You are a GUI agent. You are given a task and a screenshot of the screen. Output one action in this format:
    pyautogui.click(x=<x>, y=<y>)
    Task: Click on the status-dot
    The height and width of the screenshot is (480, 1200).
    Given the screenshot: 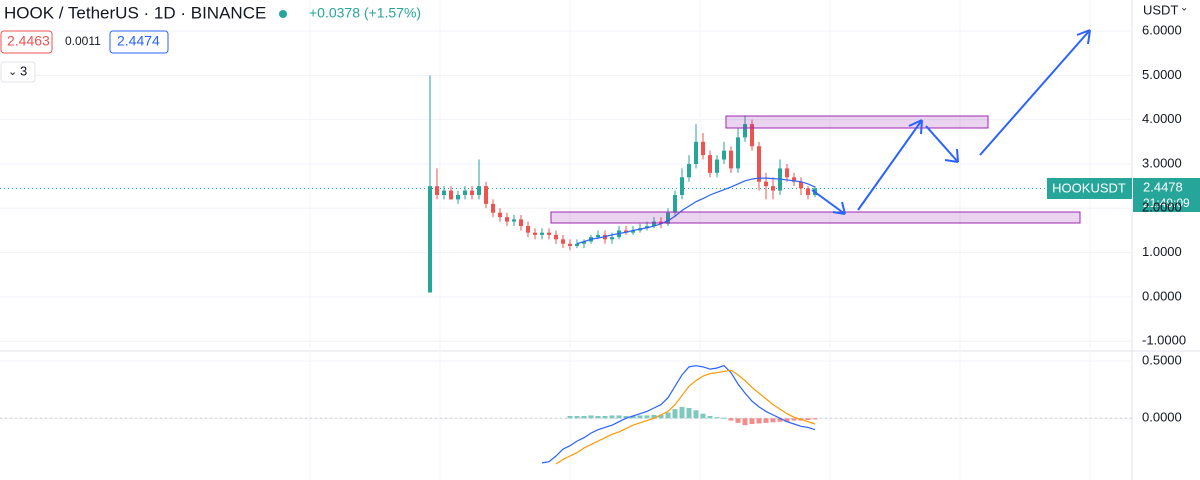 What is the action you would take?
    pyautogui.click(x=283, y=14)
    